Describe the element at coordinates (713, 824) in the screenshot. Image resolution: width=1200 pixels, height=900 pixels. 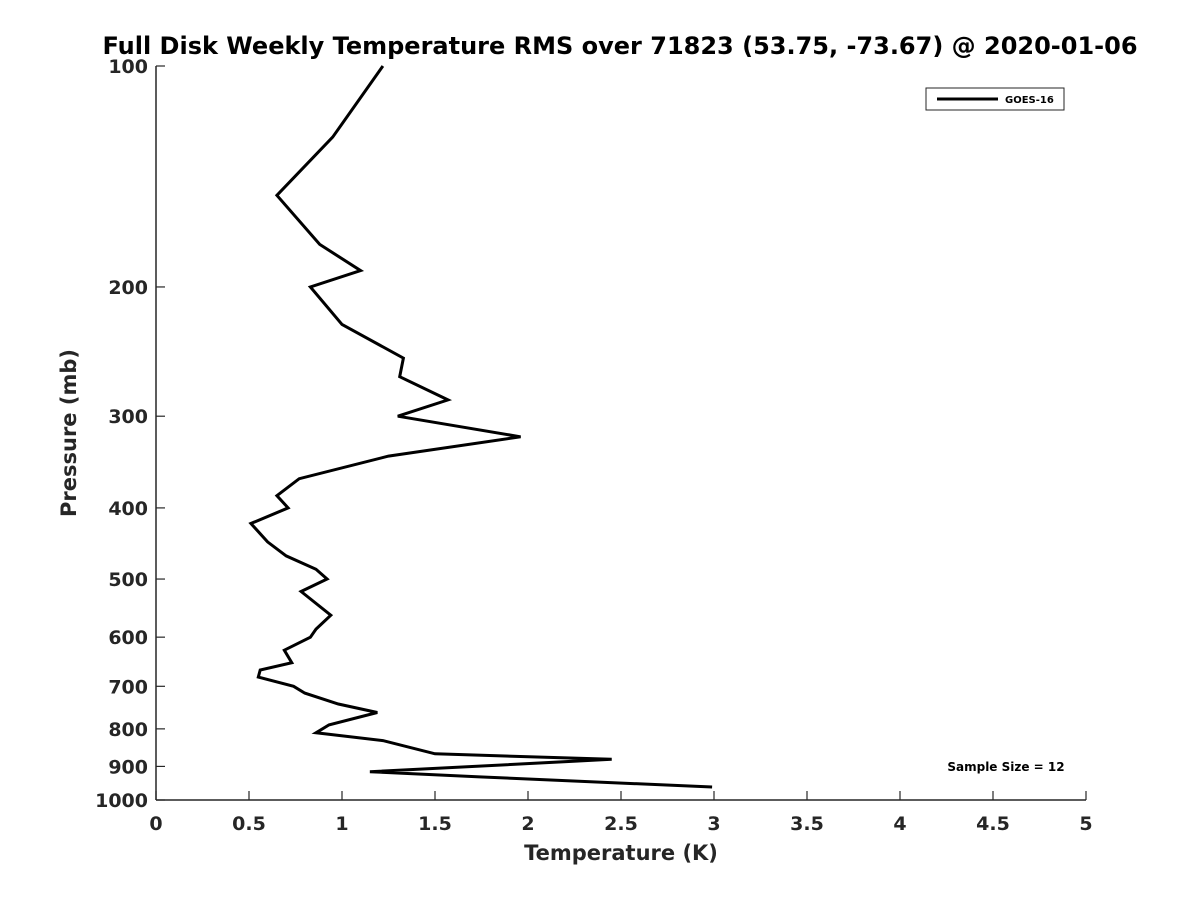
I see `x-tick-label: 3` at that location.